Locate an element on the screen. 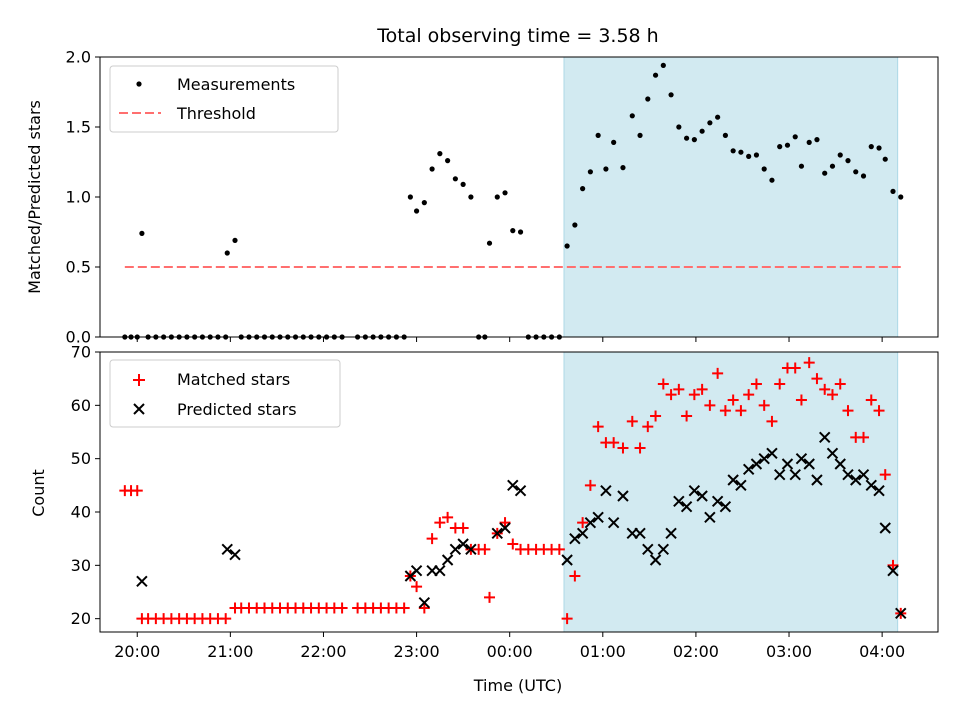 This screenshot has width=960, height=724. y-tick-label: 2.0 is located at coordinates (78, 57).